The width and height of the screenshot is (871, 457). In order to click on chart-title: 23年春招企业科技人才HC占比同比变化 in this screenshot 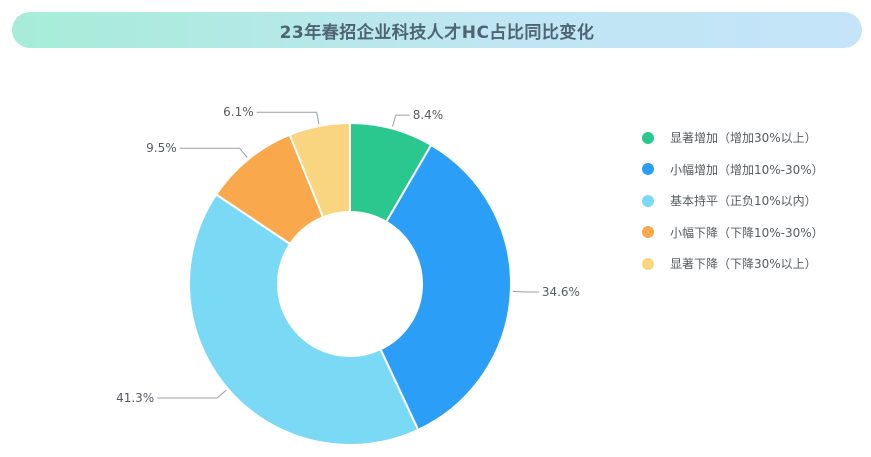, I will do `click(437, 32)`.